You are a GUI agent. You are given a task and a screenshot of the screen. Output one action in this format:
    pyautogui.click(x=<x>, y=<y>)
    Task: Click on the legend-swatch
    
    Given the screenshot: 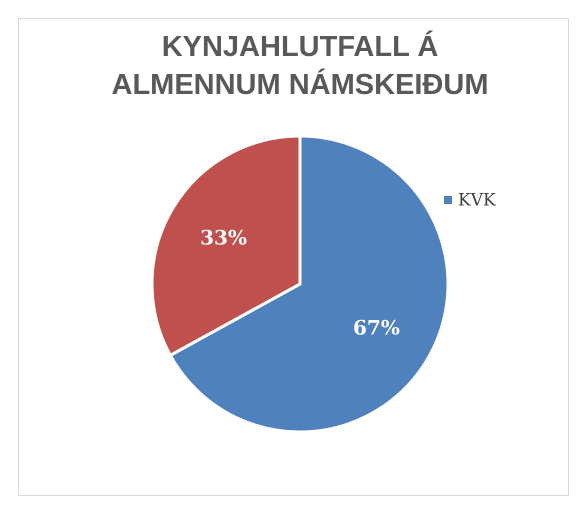 What is the action you would take?
    pyautogui.click(x=448, y=200)
    